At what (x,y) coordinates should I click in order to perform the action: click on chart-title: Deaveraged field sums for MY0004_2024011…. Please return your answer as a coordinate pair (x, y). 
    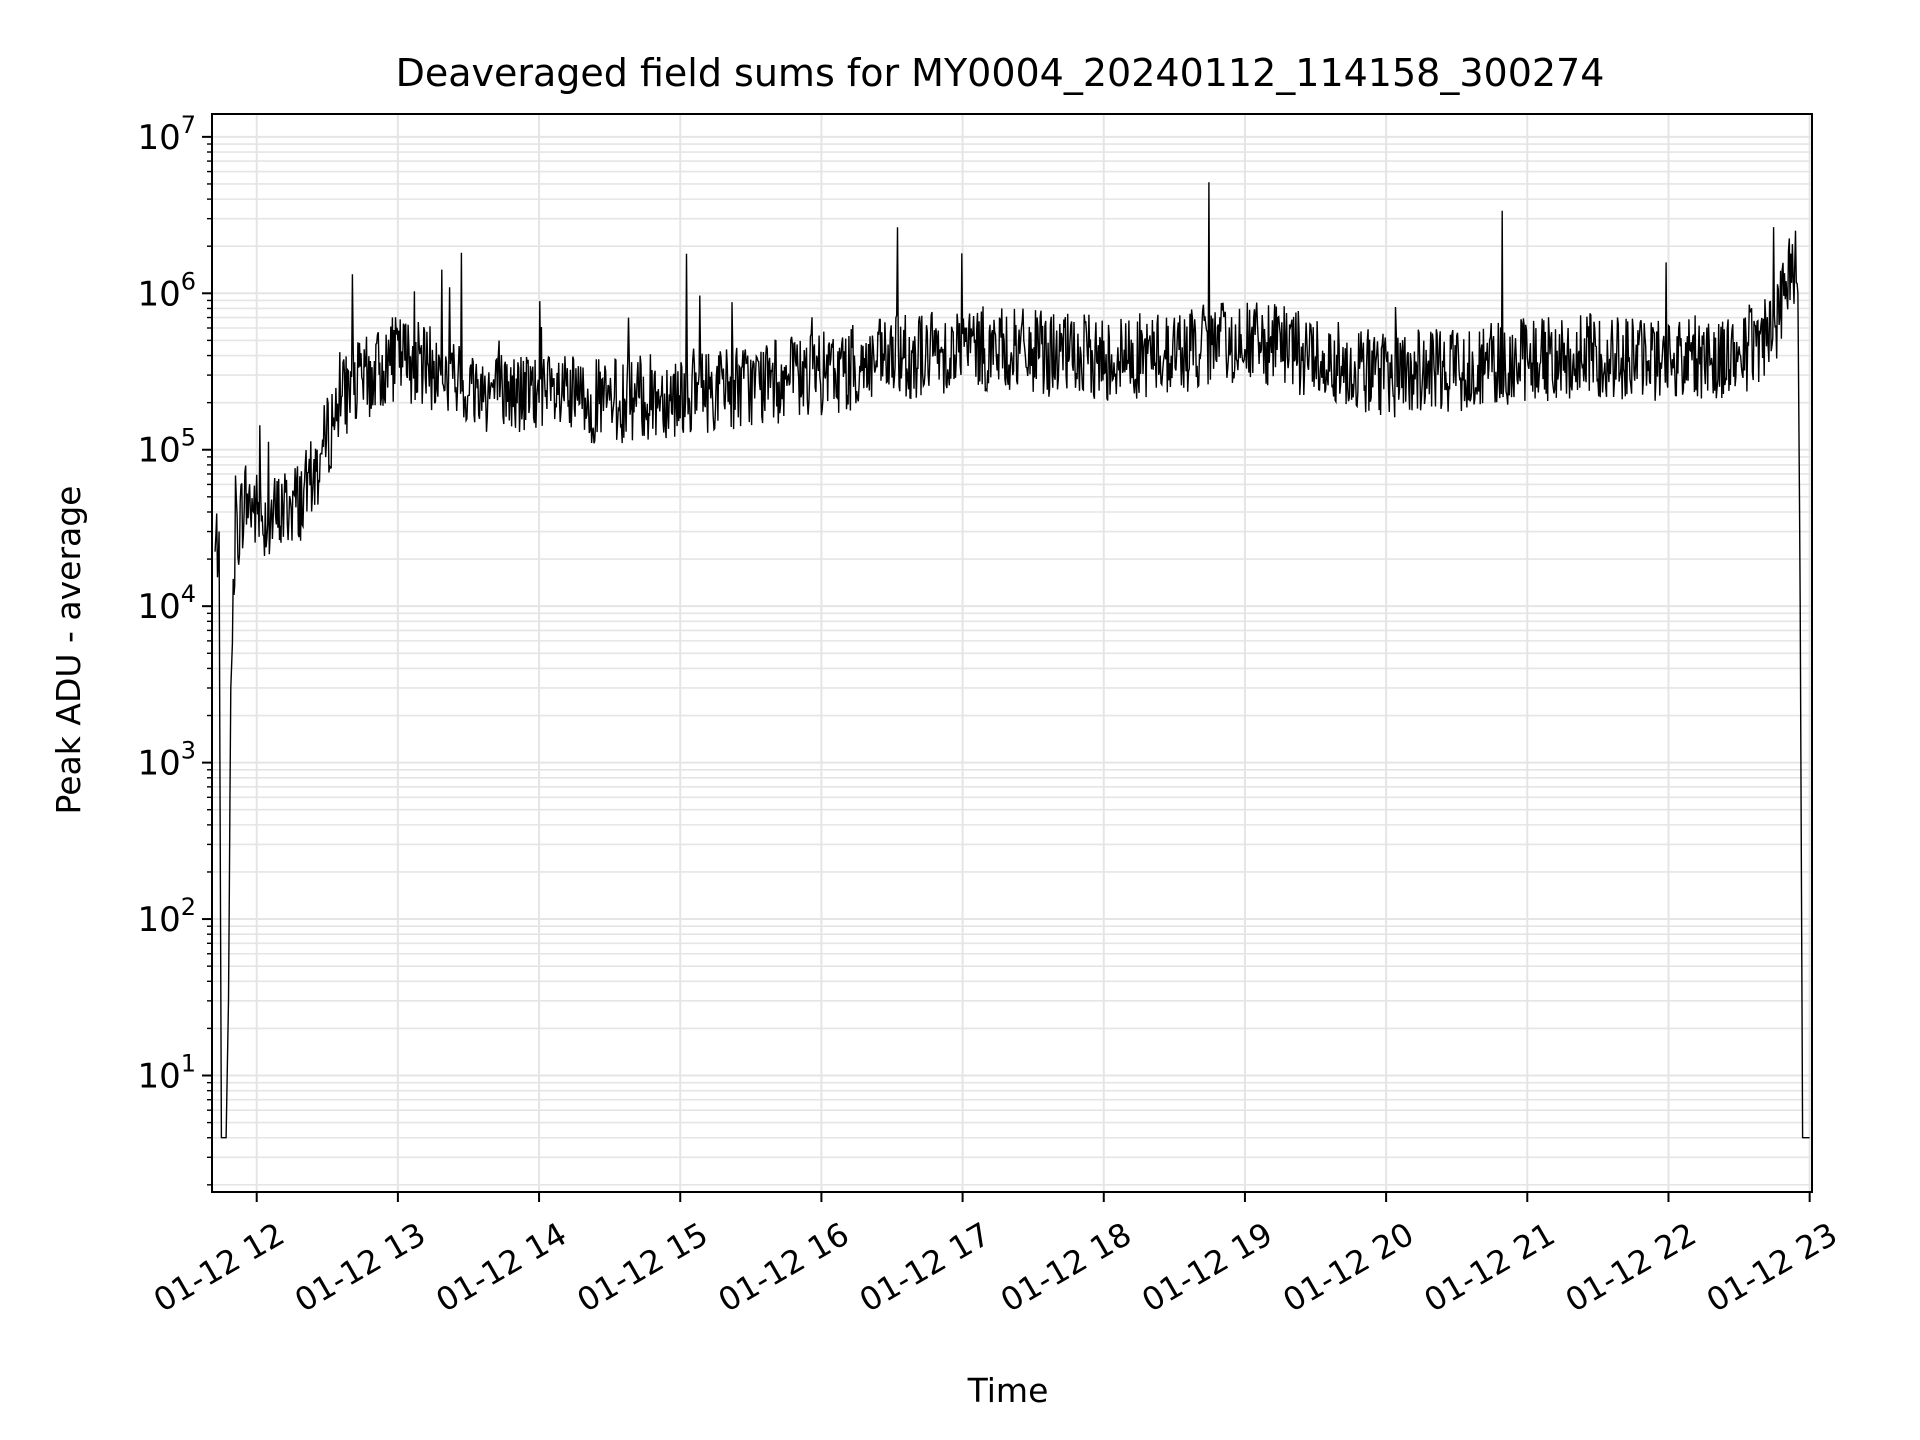
    Looking at the image, I should click on (1000, 73).